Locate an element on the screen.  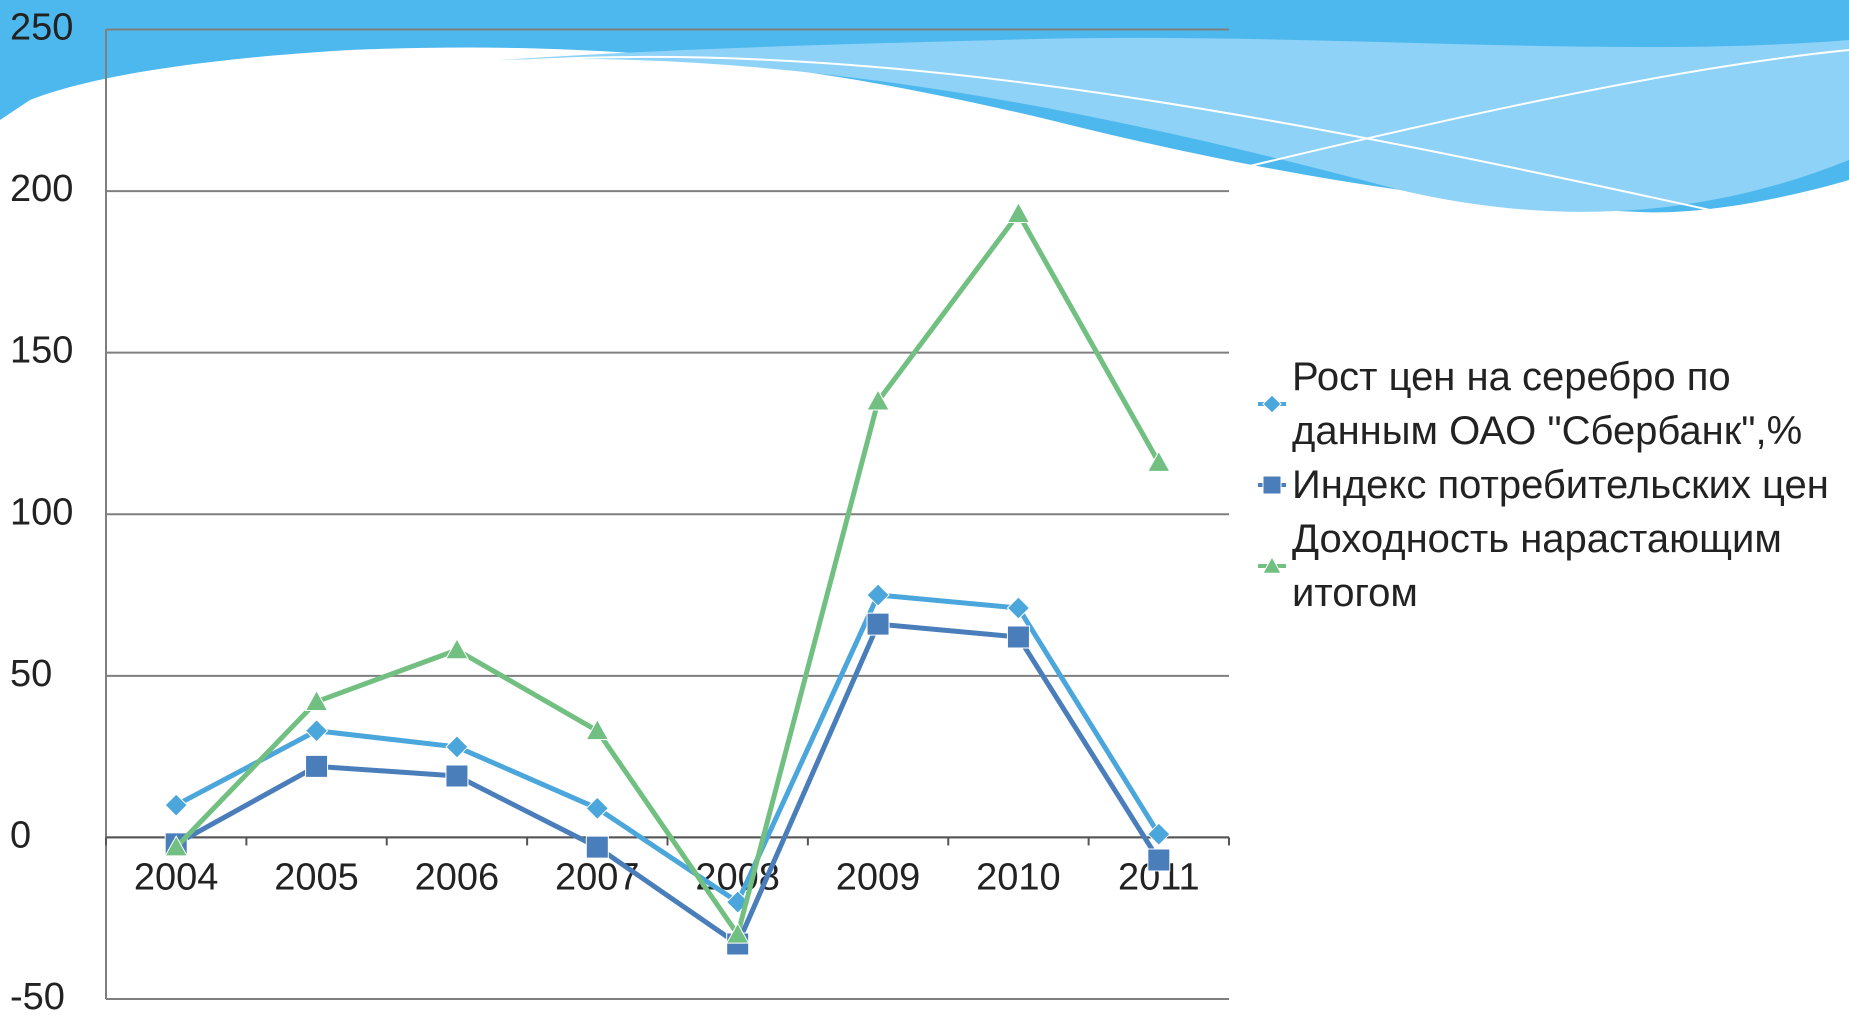
legend-label: Доходность нарастающим итогом is located at coordinates (1537, 566).